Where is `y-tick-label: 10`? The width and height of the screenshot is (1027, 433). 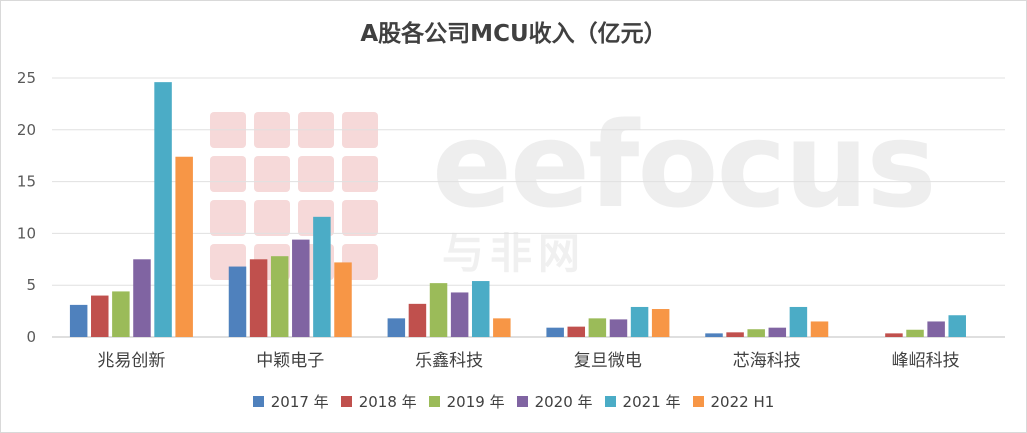 y-tick-label: 10 is located at coordinates (26, 233).